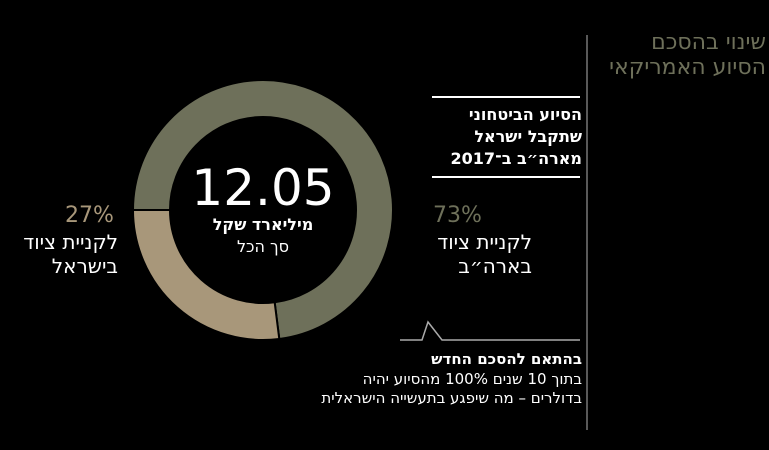 This screenshot has width=769, height=450. What do you see at coordinates (89, 215) in the screenshot?
I see `value-label: 27%` at bounding box center [89, 215].